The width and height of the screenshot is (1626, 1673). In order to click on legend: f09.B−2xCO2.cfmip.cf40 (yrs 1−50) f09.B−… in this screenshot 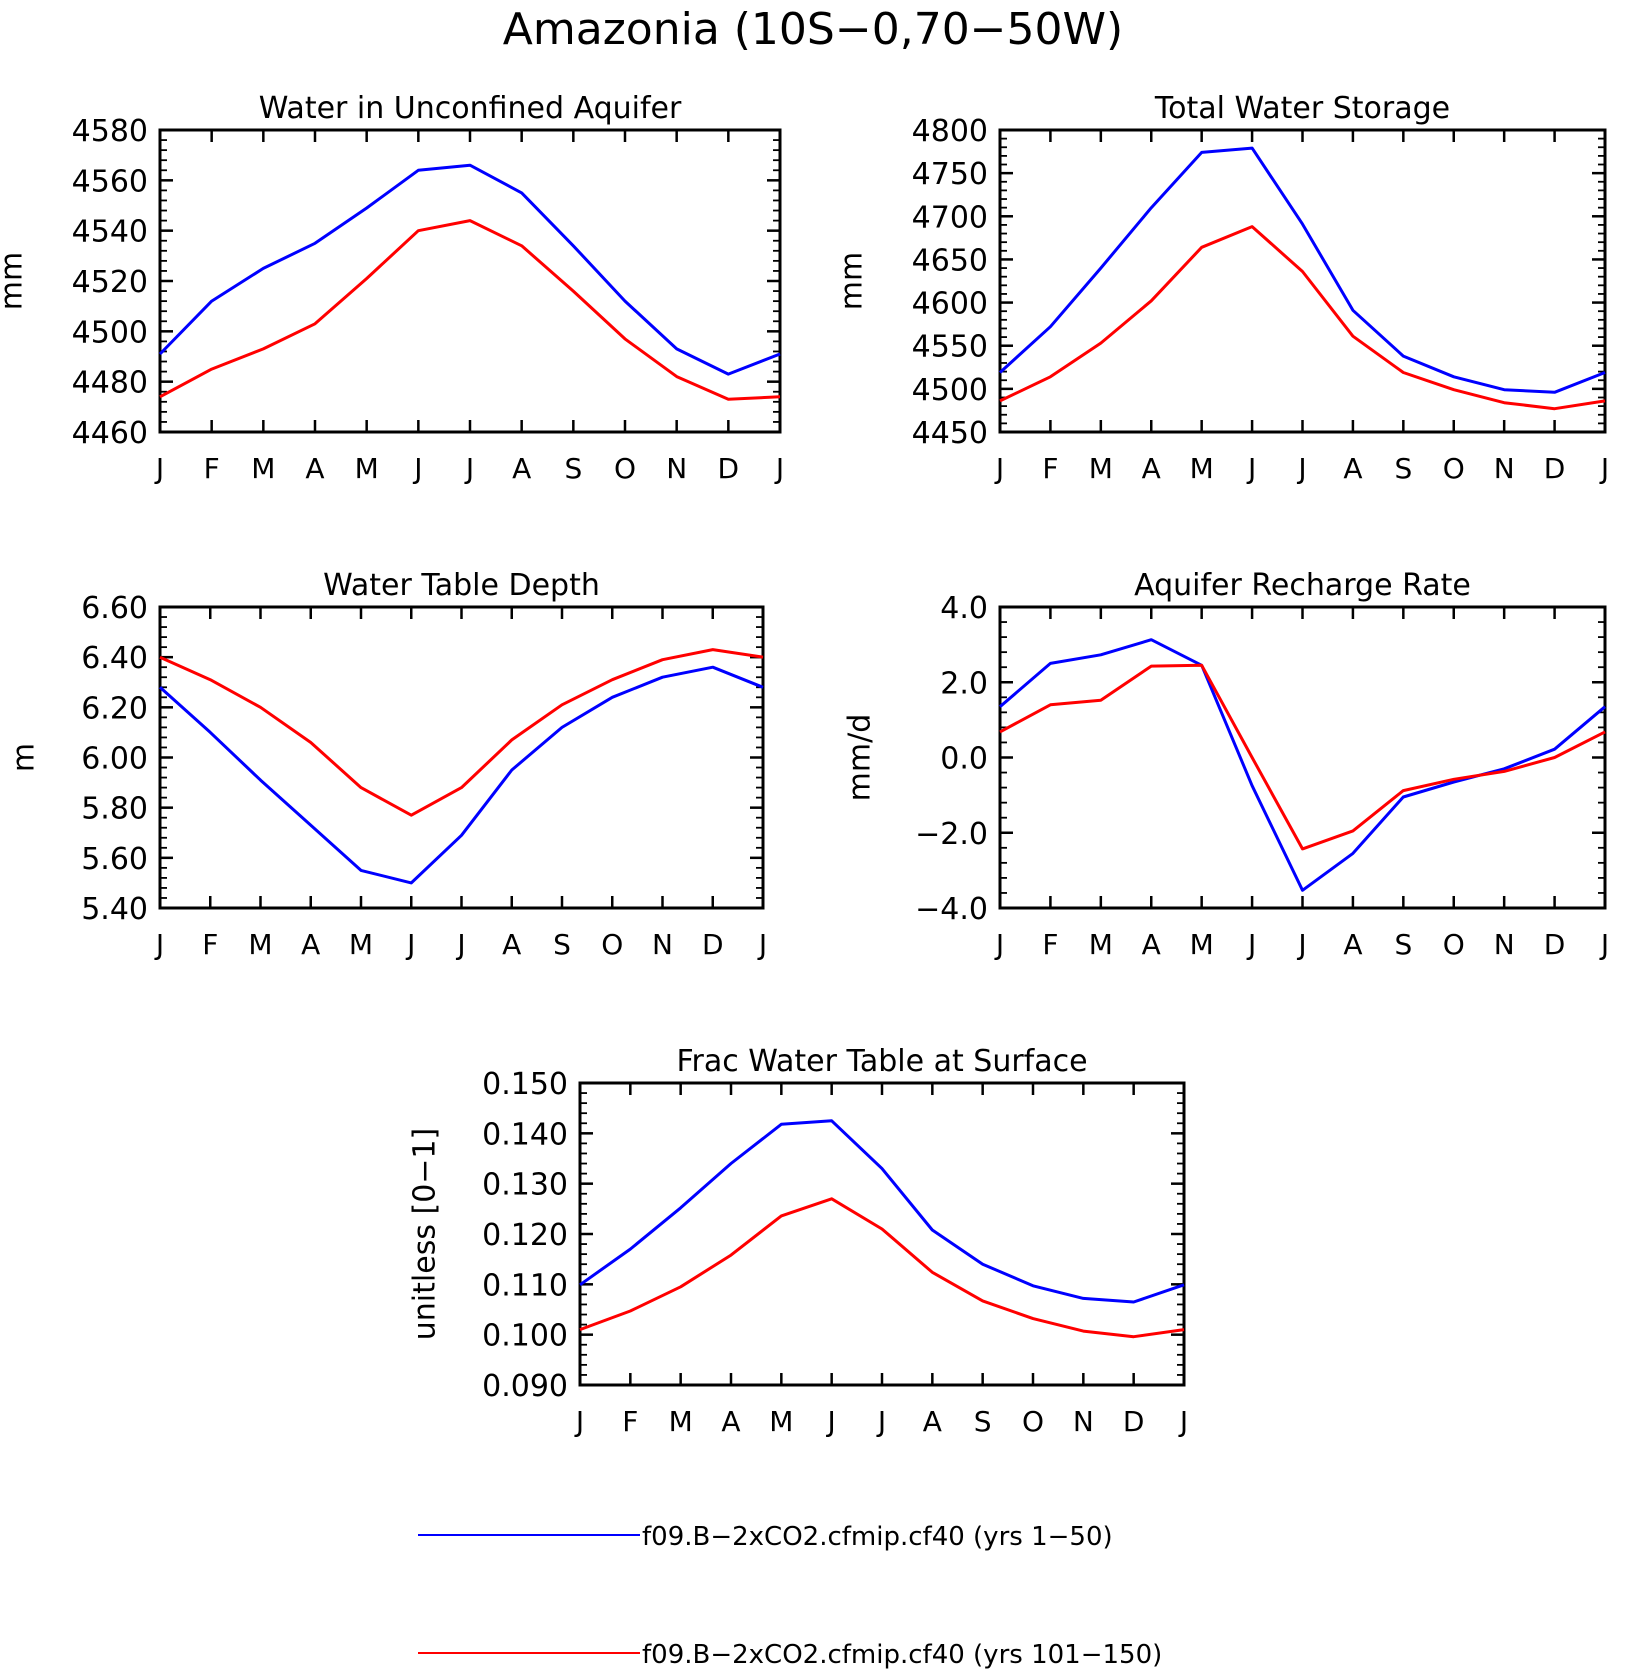, I will do `click(790, 1596)`.